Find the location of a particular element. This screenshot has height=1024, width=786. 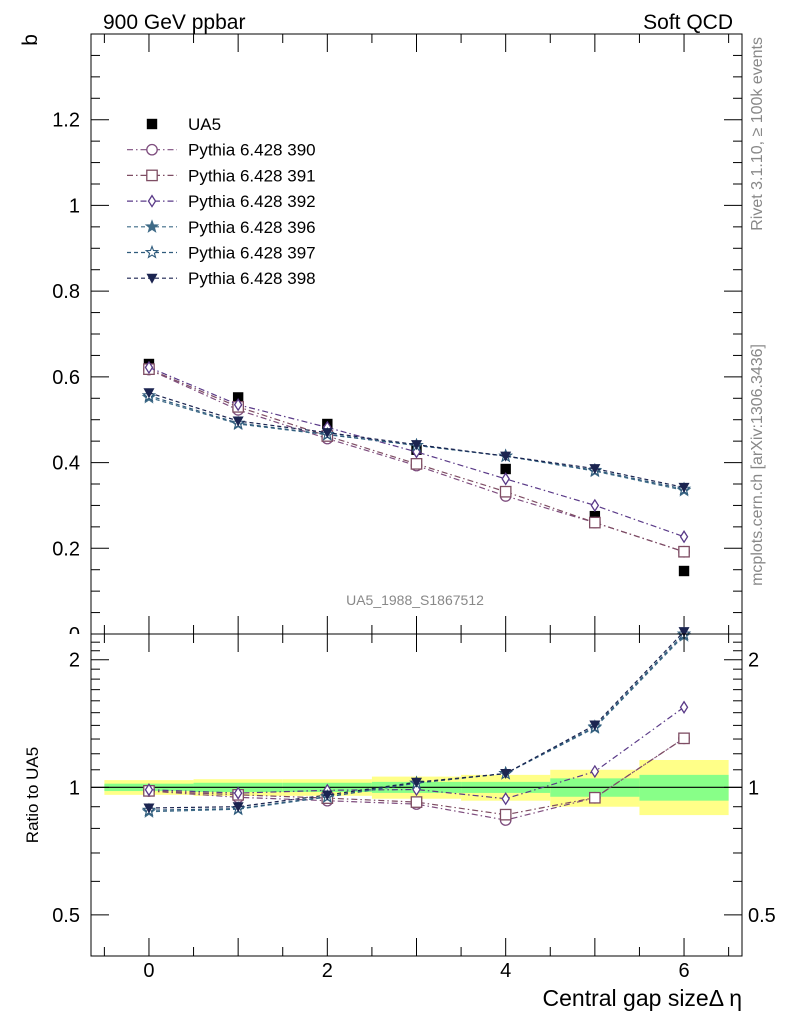

ratio-y-tick-label: 0.5 is located at coordinates (66, 916).